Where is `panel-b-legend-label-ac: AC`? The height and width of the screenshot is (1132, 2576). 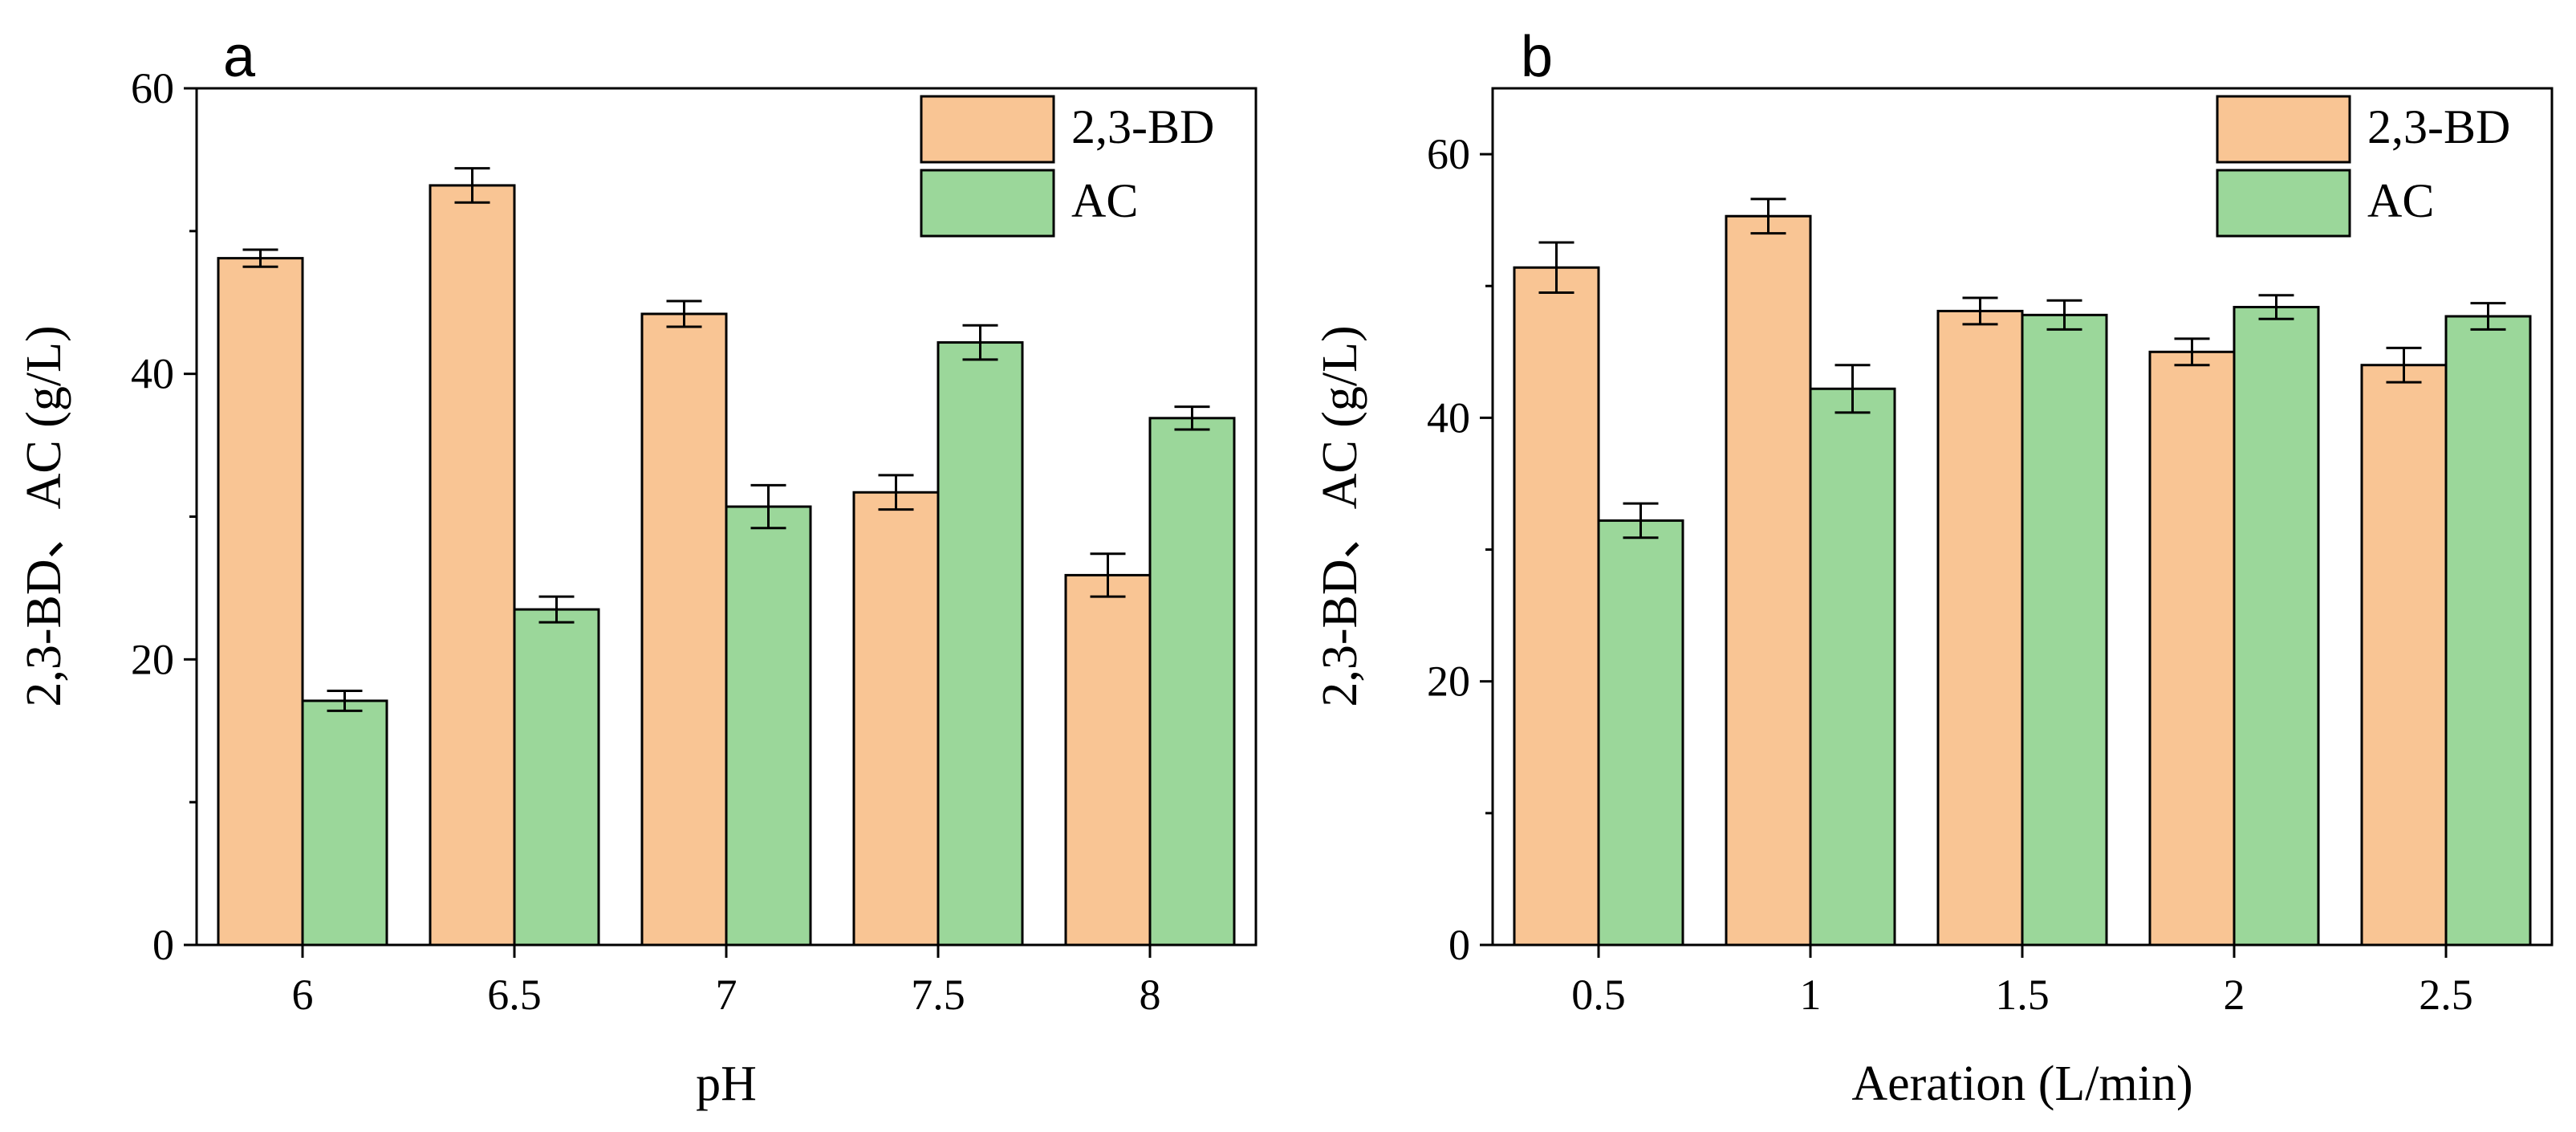 panel-b-legend-label-ac: AC is located at coordinates (2400, 201).